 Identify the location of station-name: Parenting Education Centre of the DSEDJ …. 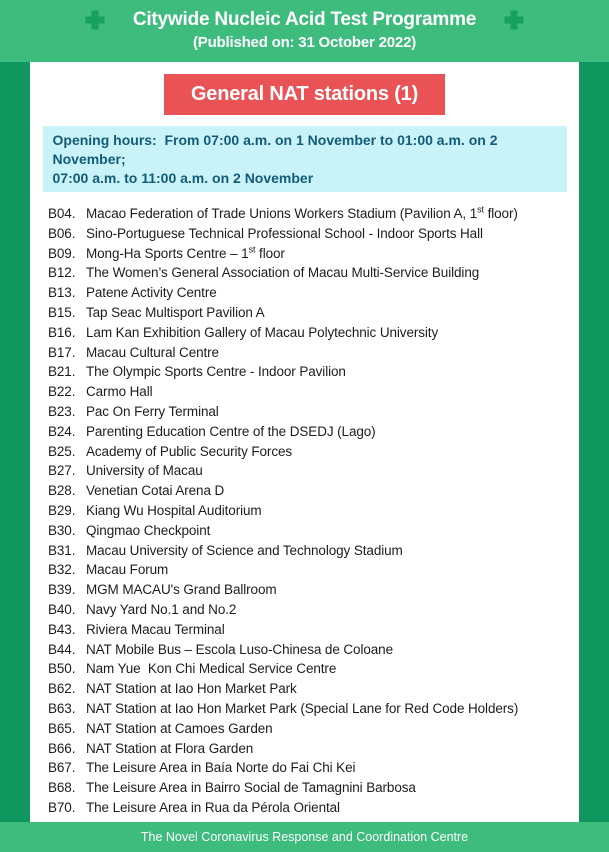
(231, 431).